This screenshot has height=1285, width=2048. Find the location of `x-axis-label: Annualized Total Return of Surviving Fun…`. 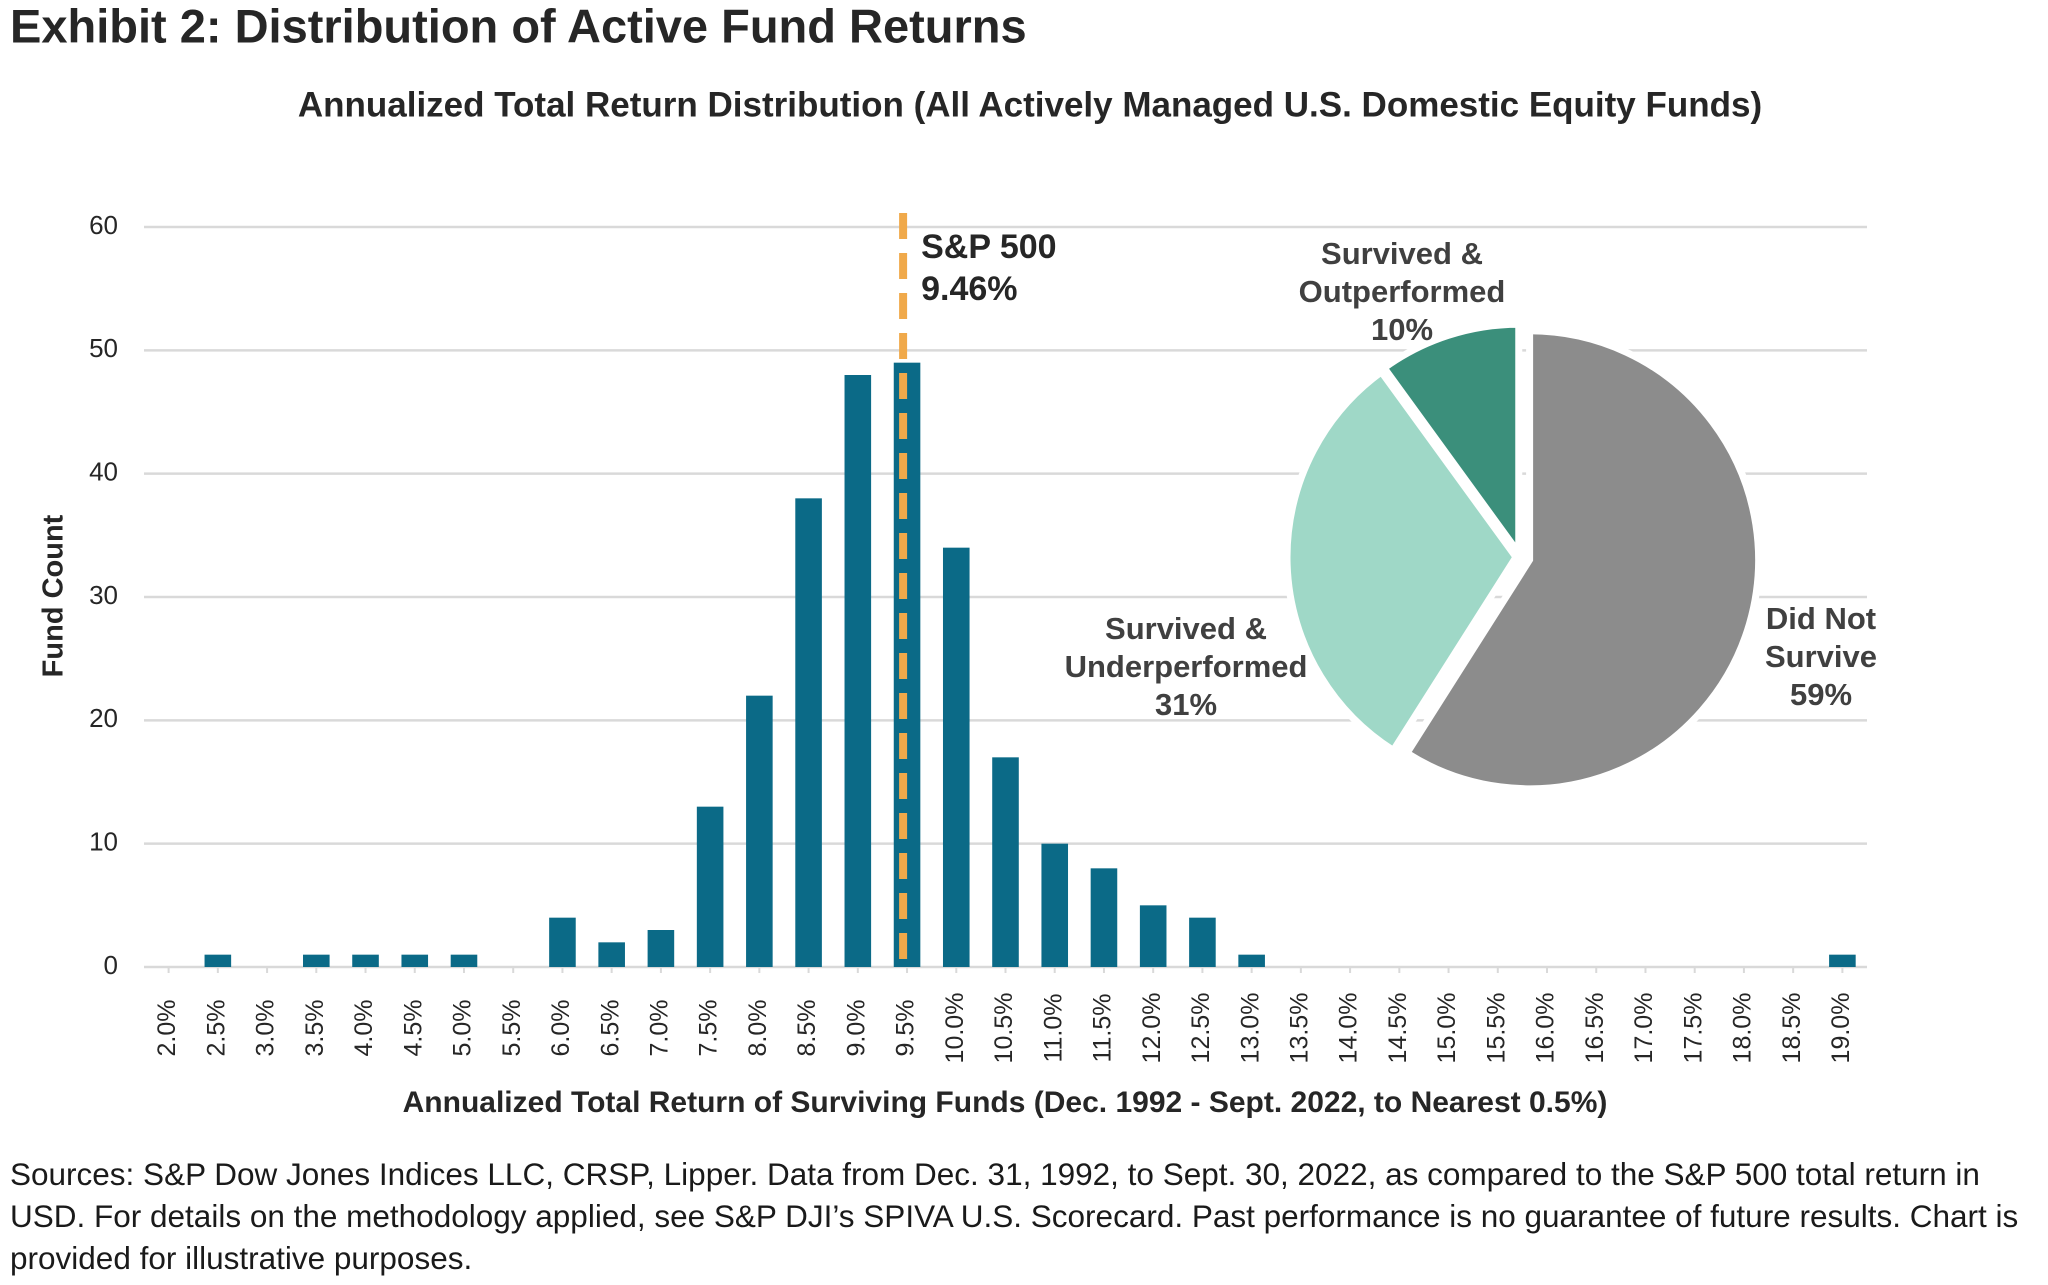

x-axis-label: Annualized Total Return of Surviving Fun… is located at coordinates (1005, 1102).